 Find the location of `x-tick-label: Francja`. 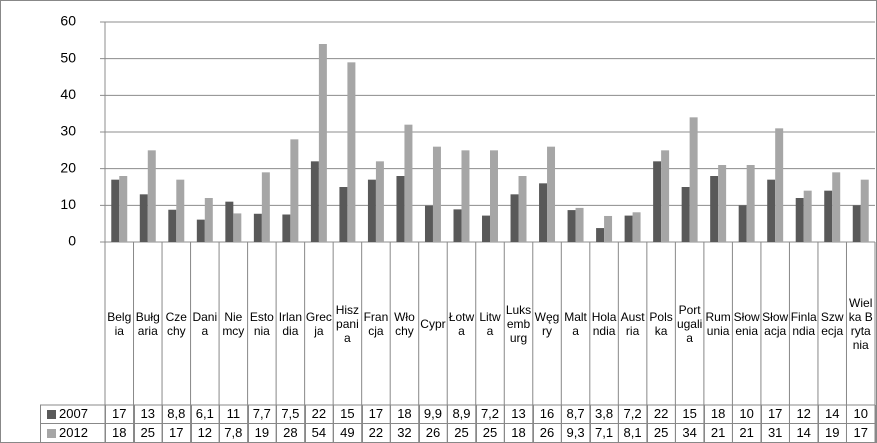

x-tick-label: Francja is located at coordinates (376, 323).